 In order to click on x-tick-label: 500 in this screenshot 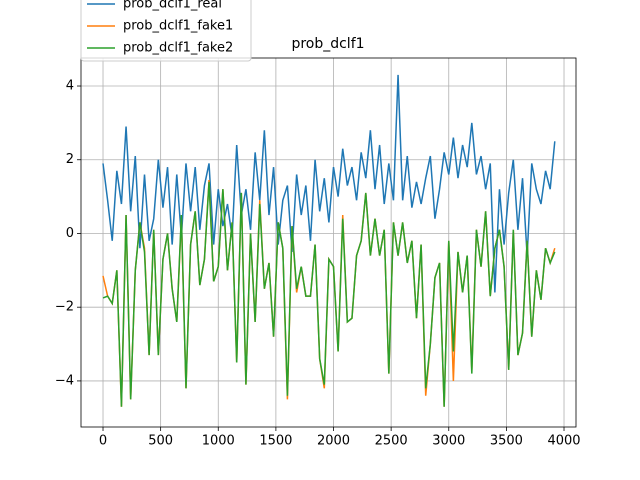, I will do `click(160, 441)`.